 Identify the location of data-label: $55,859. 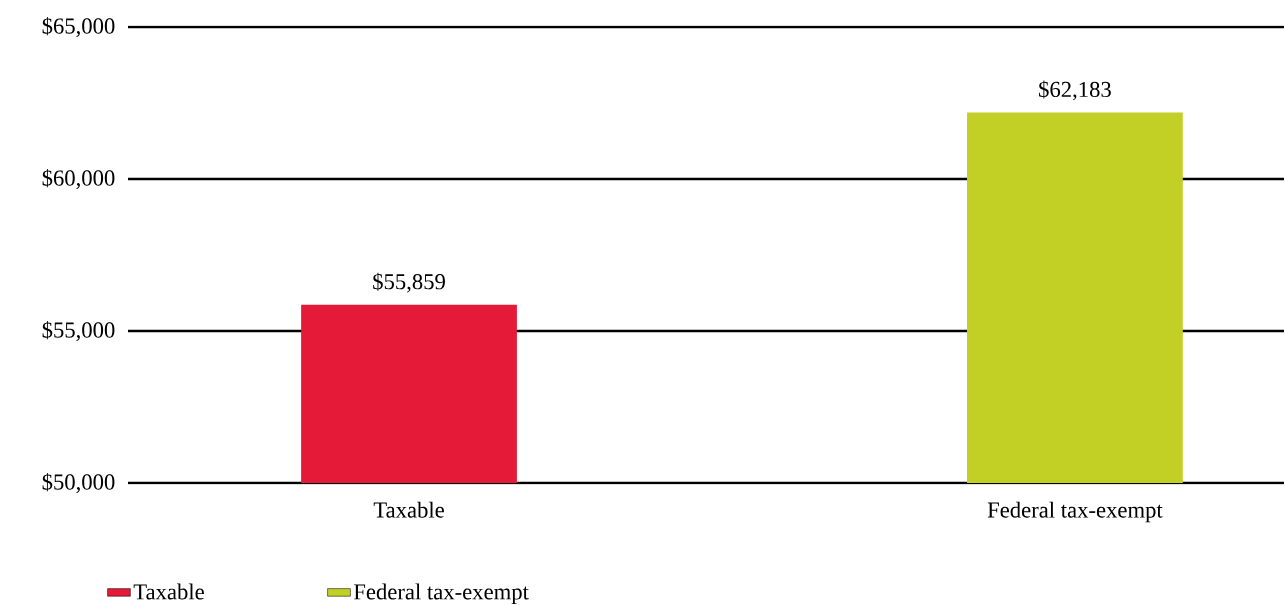
(409, 282).